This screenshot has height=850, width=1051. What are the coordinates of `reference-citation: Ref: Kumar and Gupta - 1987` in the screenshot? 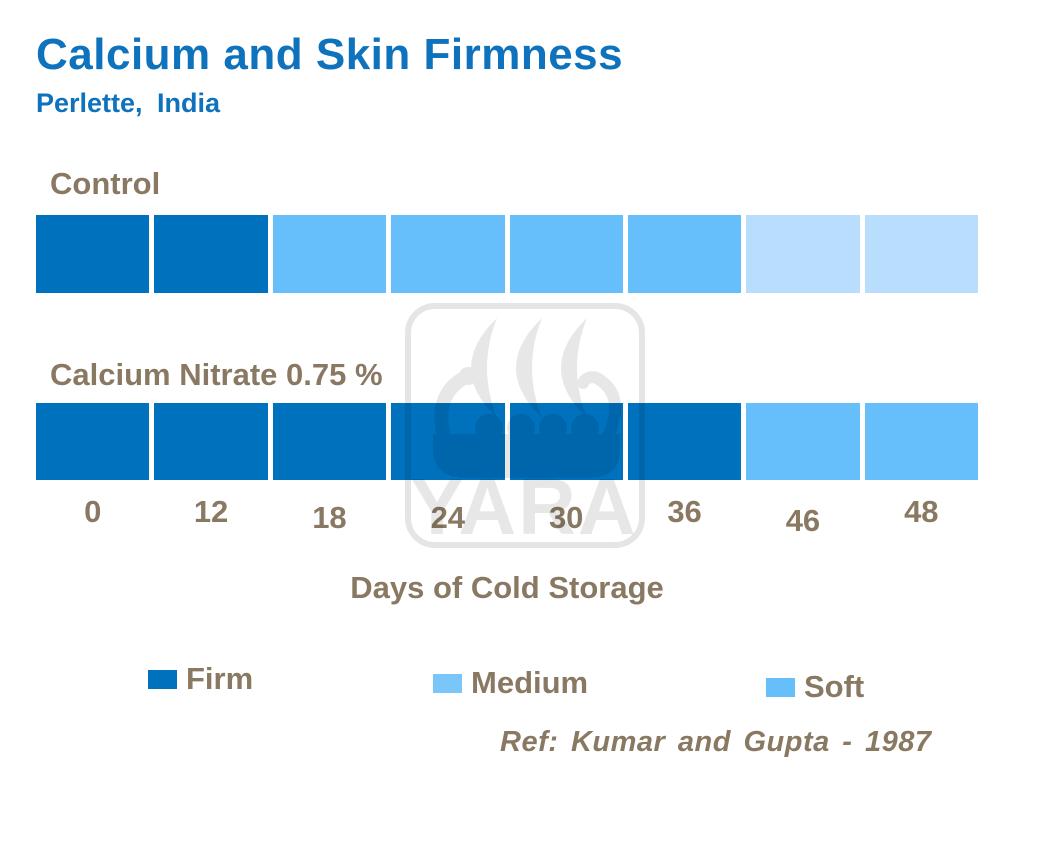 It's located at (716, 742).